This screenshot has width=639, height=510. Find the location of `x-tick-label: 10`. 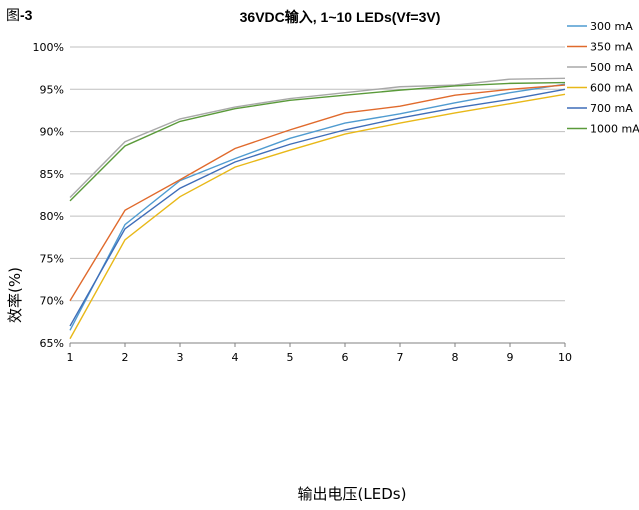

x-tick-label: 10 is located at coordinates (565, 357).